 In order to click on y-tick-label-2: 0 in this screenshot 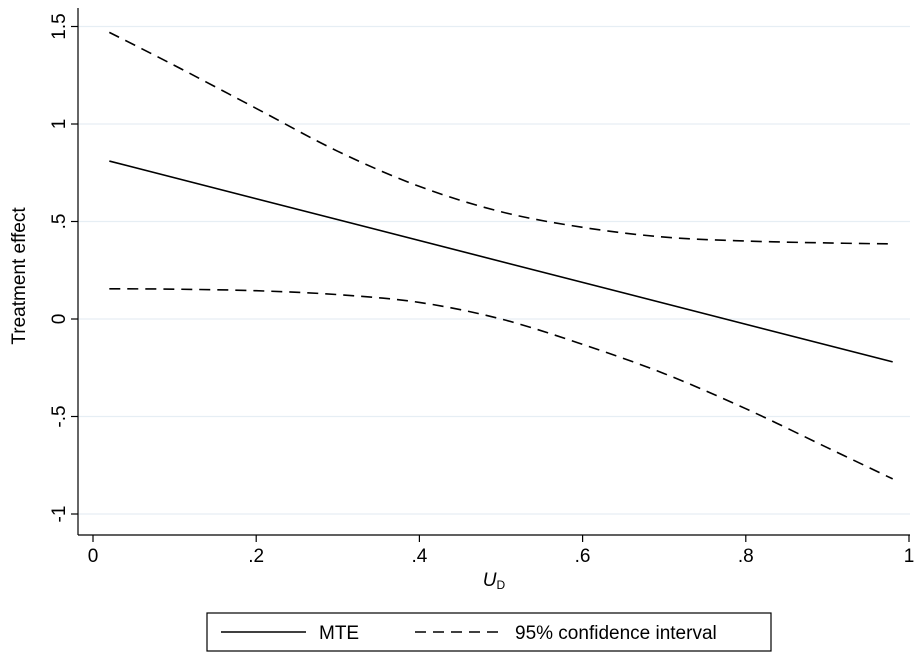, I will do `click(59, 319)`.